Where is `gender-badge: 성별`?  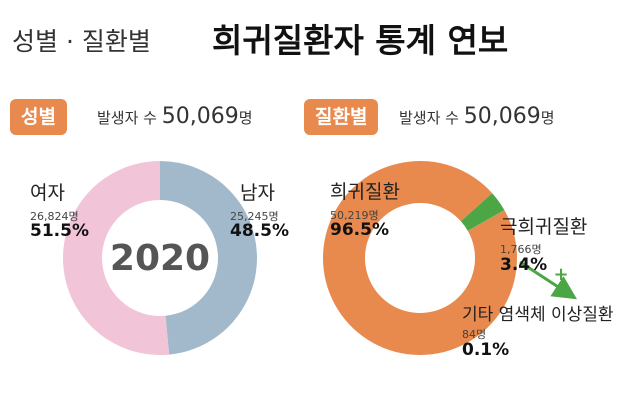 gender-badge: 성별 is located at coordinates (38, 117).